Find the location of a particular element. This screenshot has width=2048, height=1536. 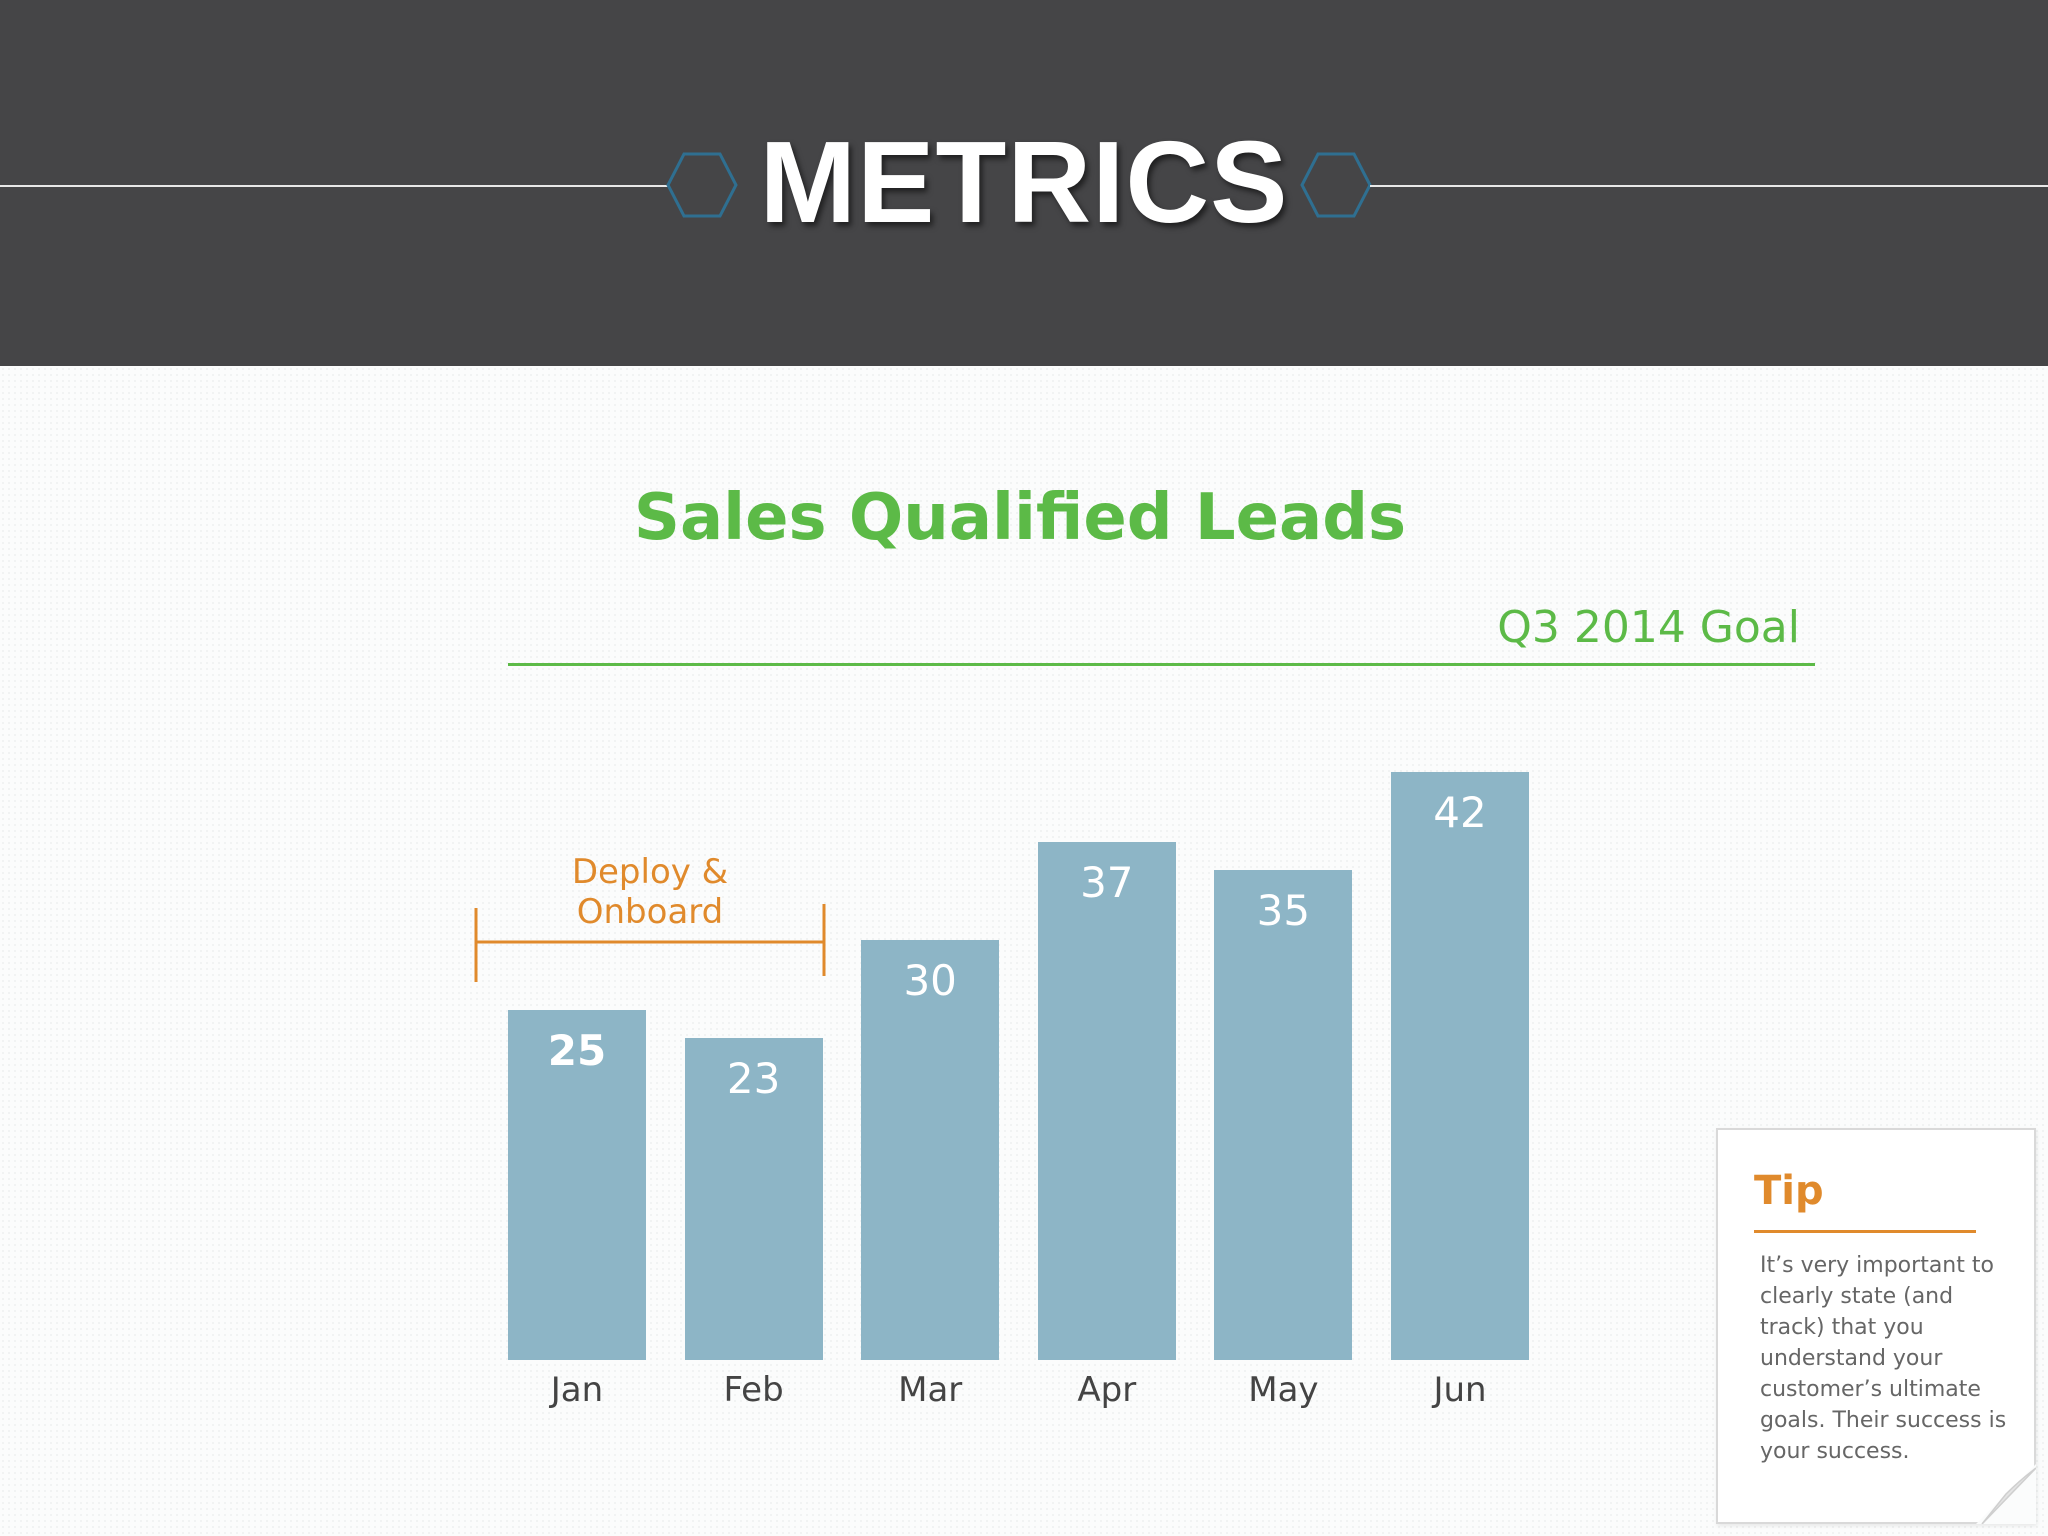

bar-apr is located at coordinates (1106, 1101).